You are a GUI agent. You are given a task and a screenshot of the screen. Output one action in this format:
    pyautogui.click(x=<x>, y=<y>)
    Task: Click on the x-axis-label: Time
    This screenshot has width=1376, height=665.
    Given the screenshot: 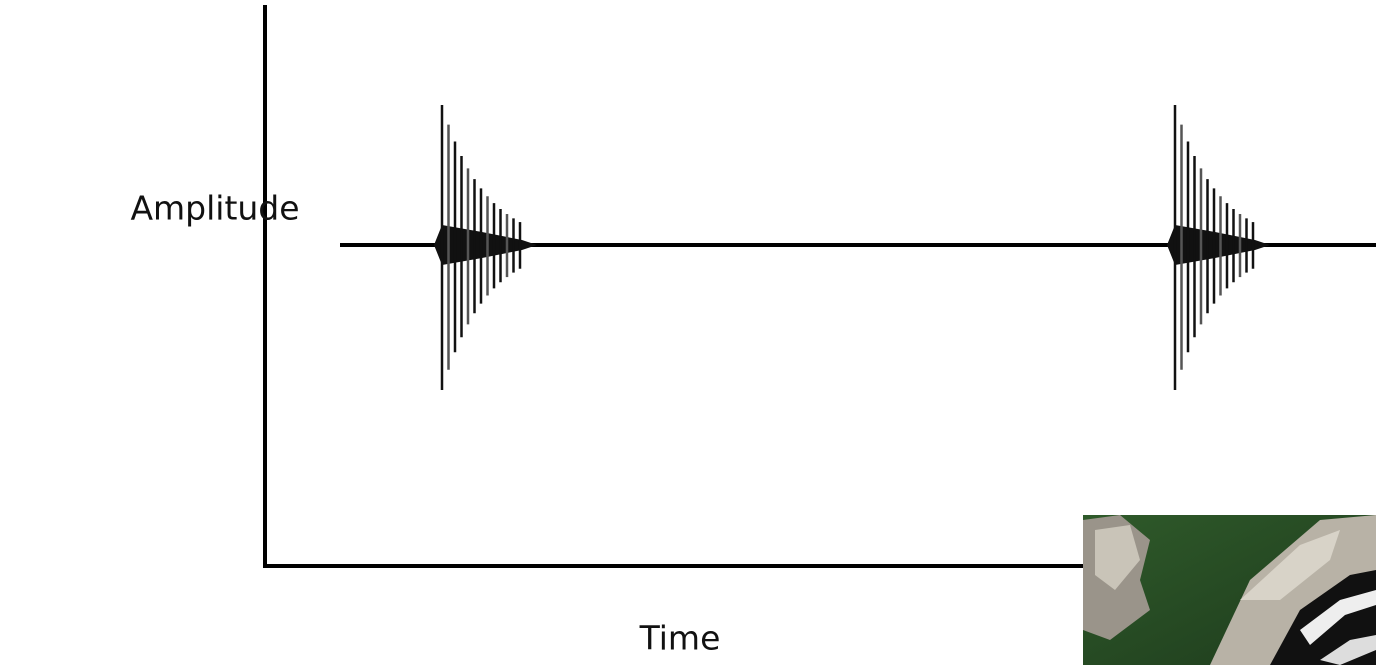 What is the action you would take?
    pyautogui.click(x=680, y=638)
    